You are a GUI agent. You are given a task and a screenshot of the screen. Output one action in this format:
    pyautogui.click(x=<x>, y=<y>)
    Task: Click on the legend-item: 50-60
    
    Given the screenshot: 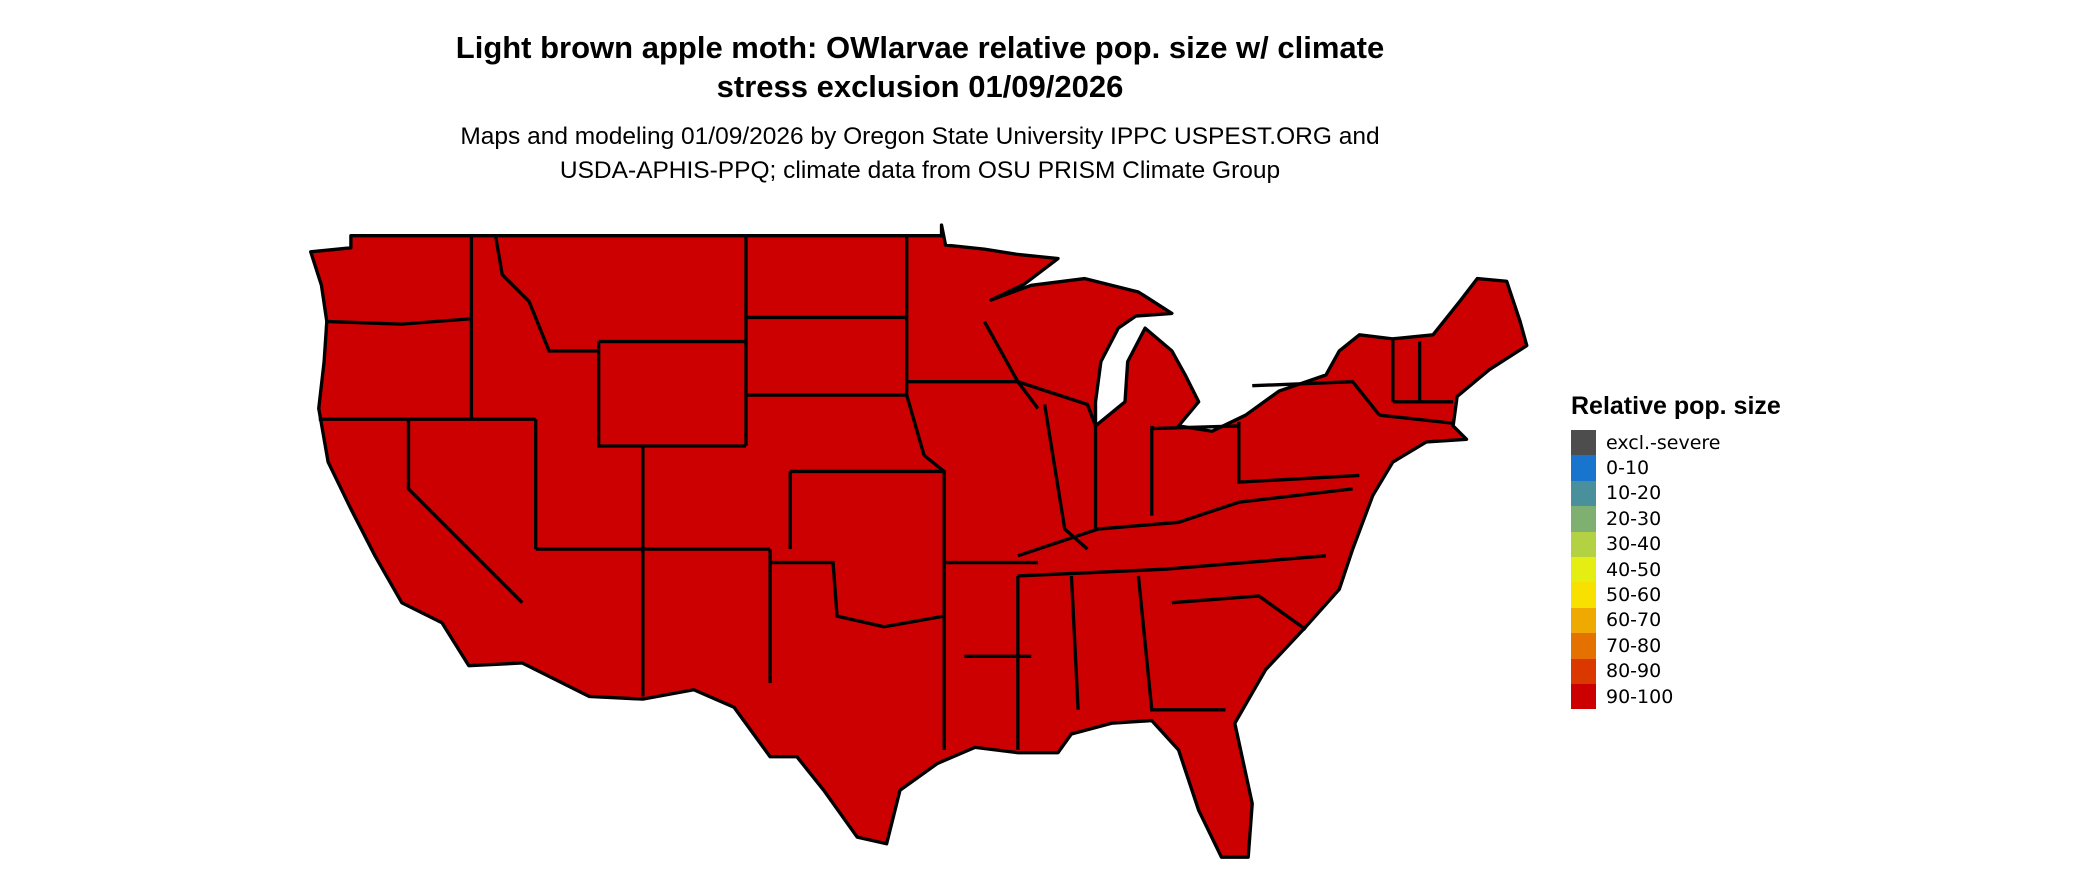 What is the action you would take?
    pyautogui.click(x=1646, y=595)
    